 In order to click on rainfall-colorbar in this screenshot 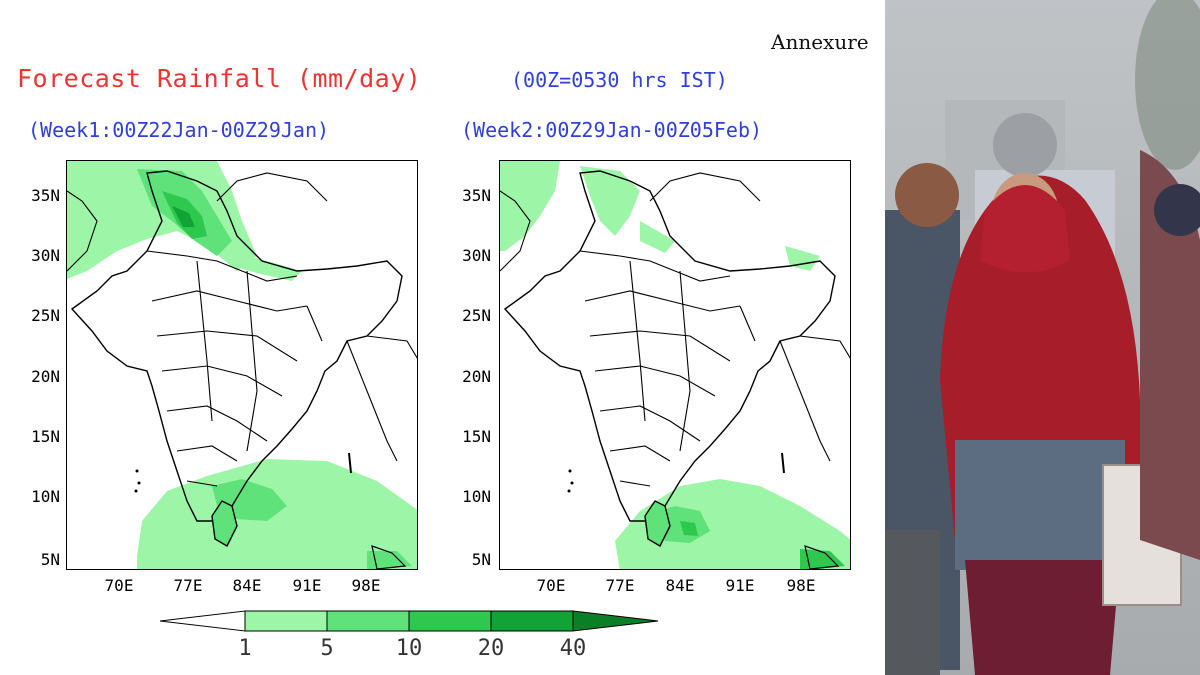, I will do `click(409, 621)`.